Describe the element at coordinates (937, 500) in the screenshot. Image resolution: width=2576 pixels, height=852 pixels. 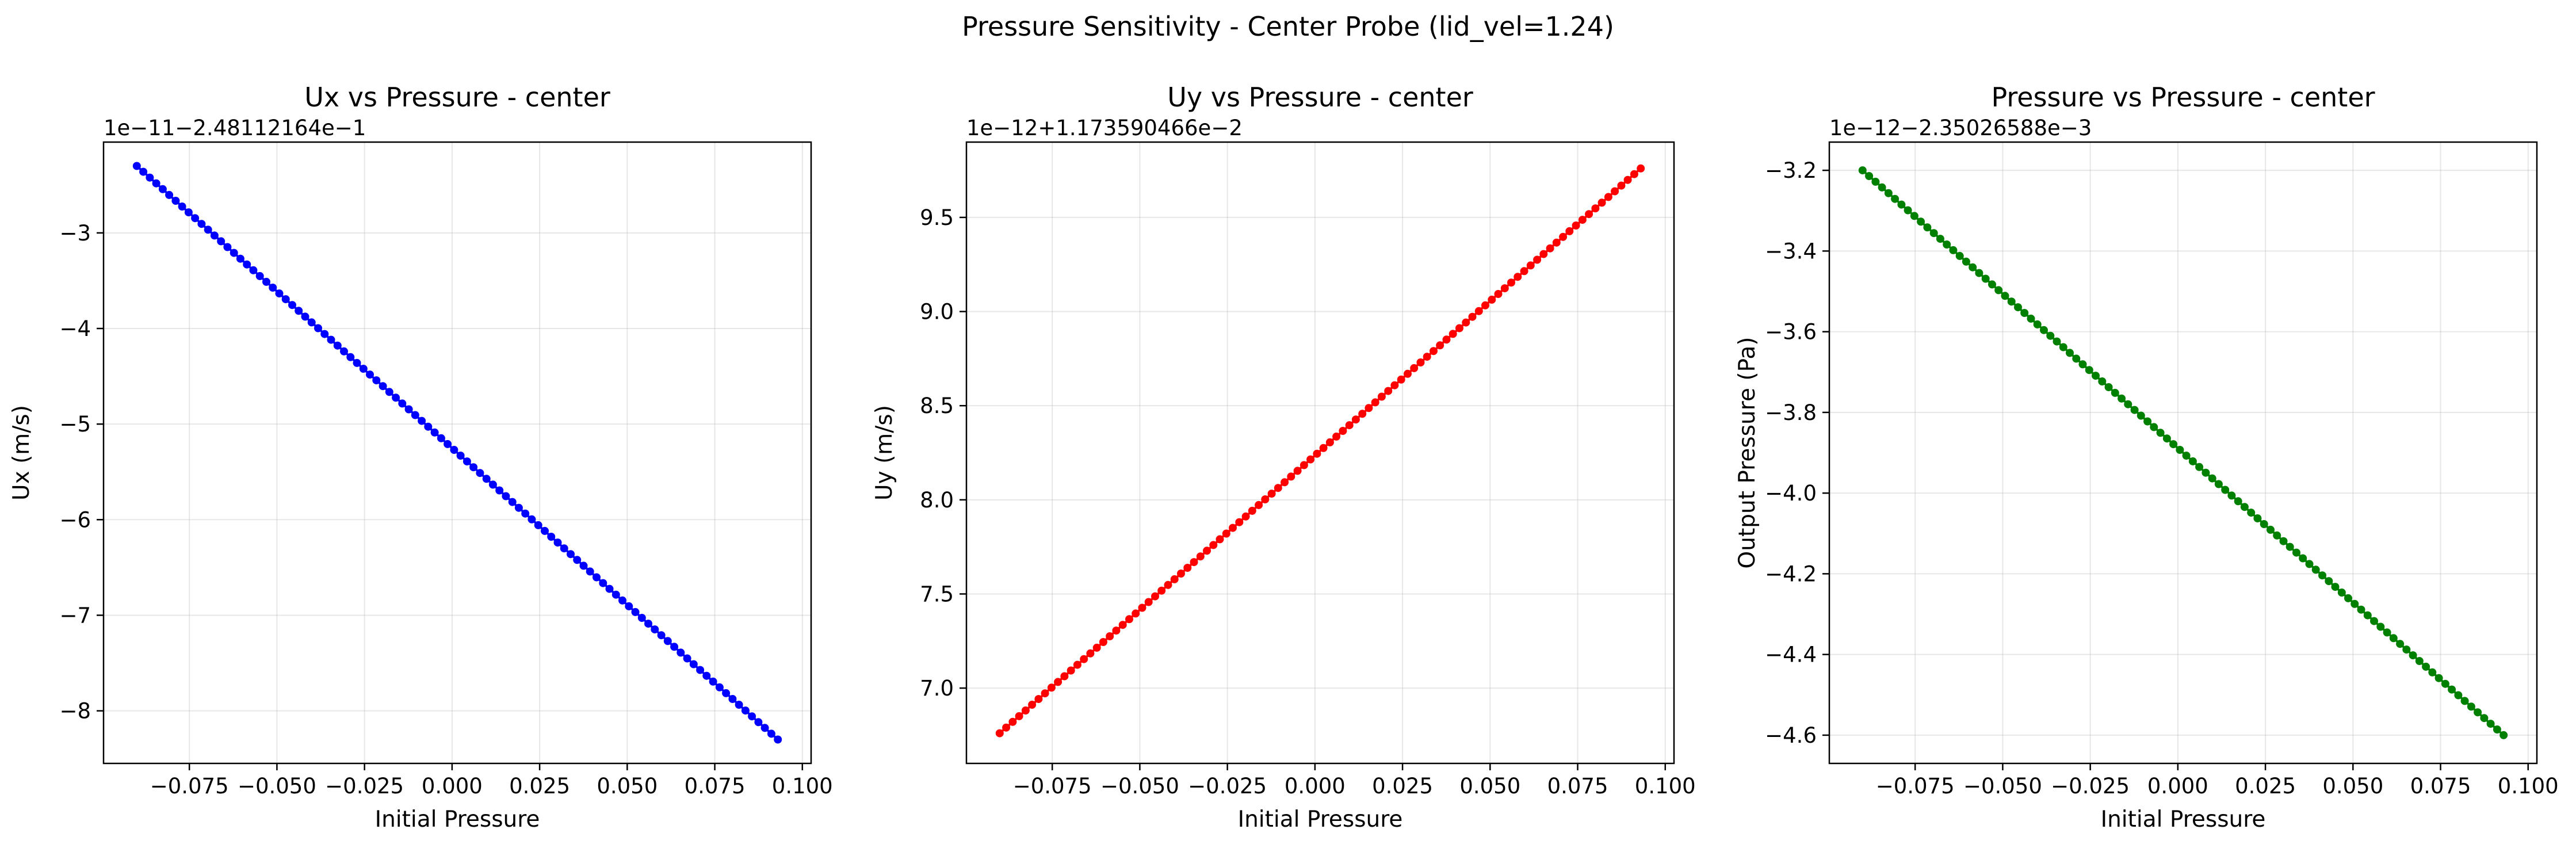
I see `y-tick-label: 8.0` at that location.